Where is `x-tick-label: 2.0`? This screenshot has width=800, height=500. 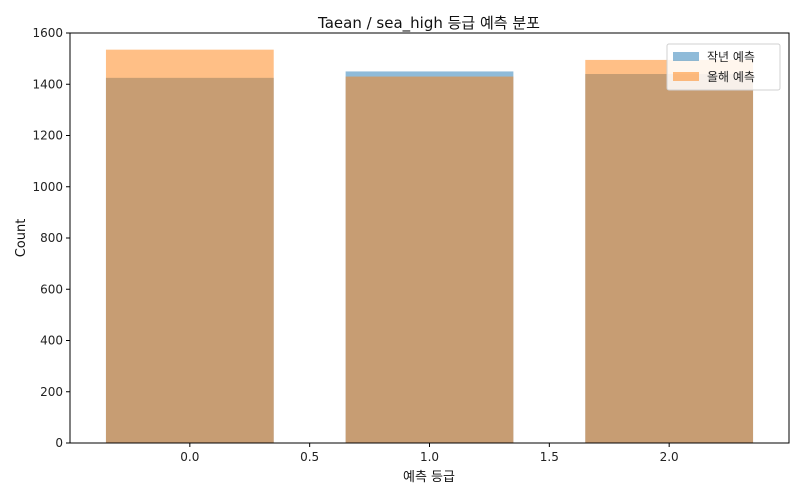
x-tick-label: 2.0 is located at coordinates (669, 457).